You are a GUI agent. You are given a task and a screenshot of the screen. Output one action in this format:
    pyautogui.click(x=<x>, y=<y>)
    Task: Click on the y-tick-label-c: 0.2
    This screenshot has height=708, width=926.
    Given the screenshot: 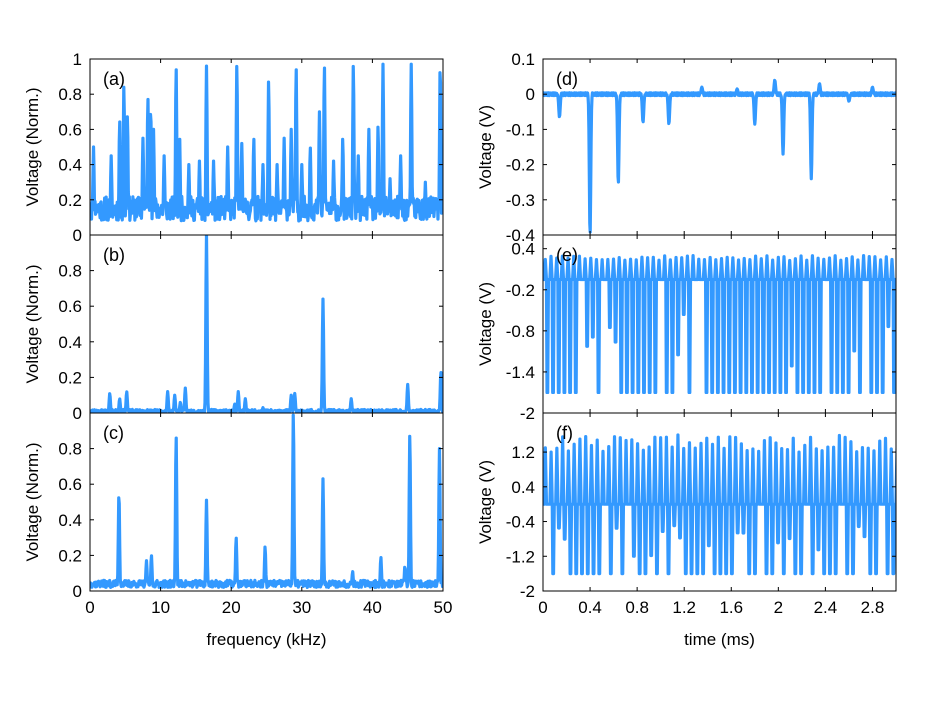 What is the action you would take?
    pyautogui.click(x=70, y=555)
    